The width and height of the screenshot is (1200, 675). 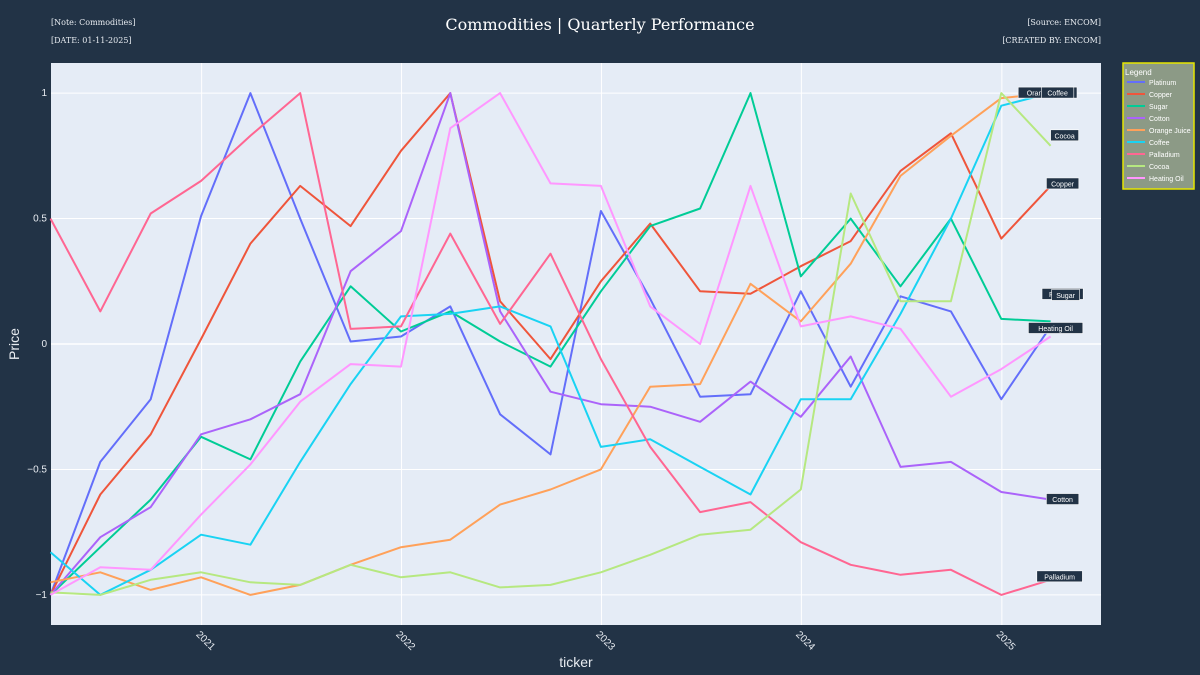 I want to click on x-tick-label: 2025, so click(x=1006, y=641).